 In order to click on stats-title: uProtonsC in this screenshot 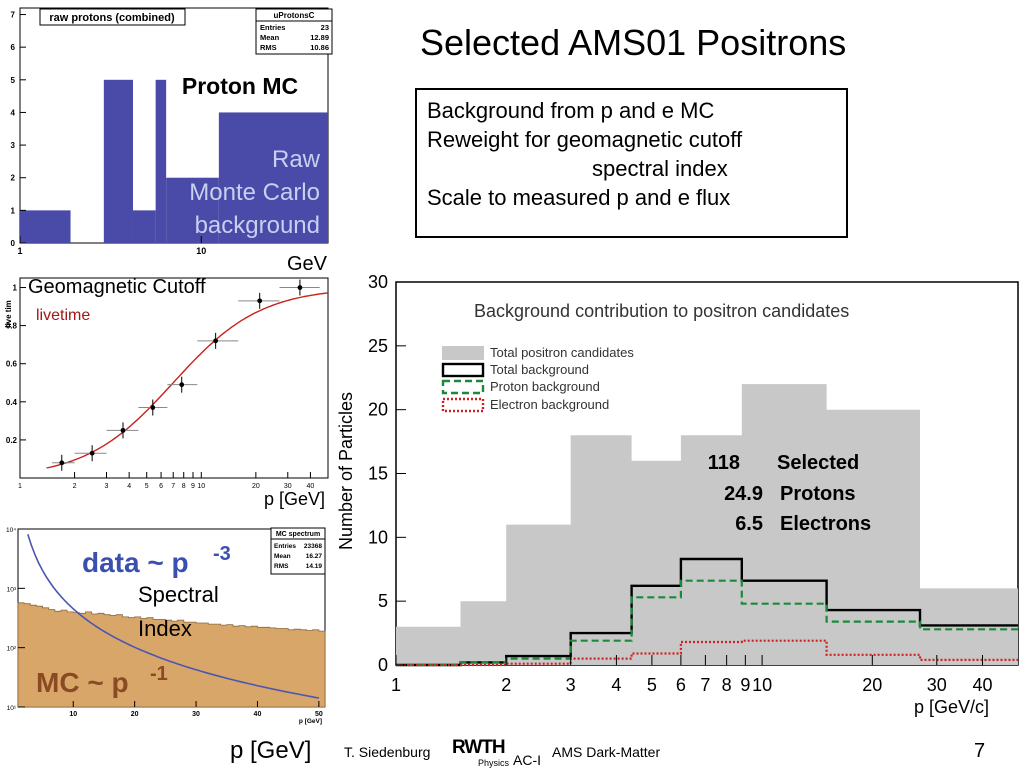, I will do `click(294, 15)`.